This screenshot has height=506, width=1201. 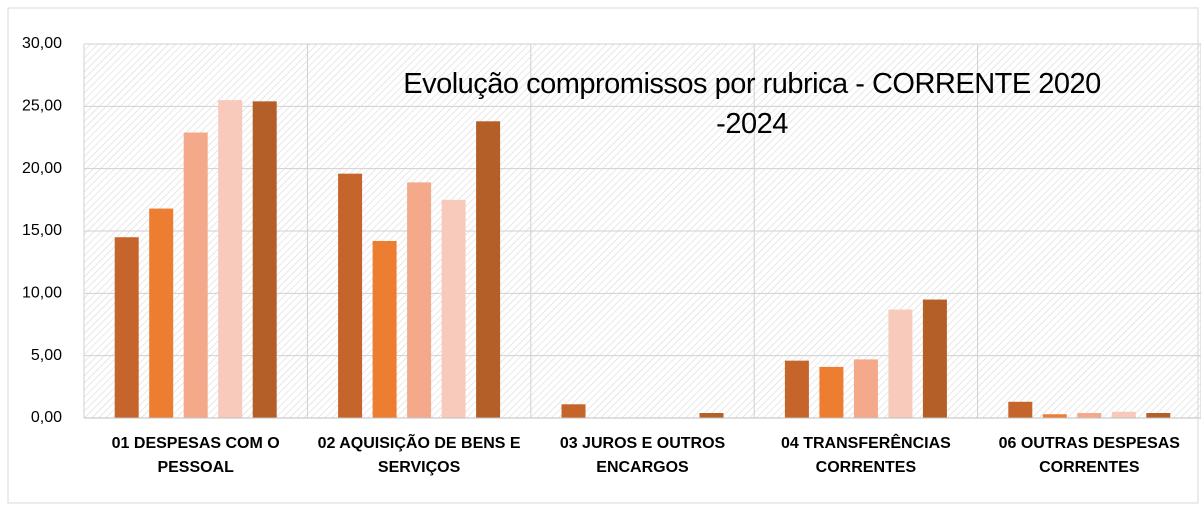 What do you see at coordinates (42, 106) in the screenshot?
I see `y-tick-label: 25,00` at bounding box center [42, 106].